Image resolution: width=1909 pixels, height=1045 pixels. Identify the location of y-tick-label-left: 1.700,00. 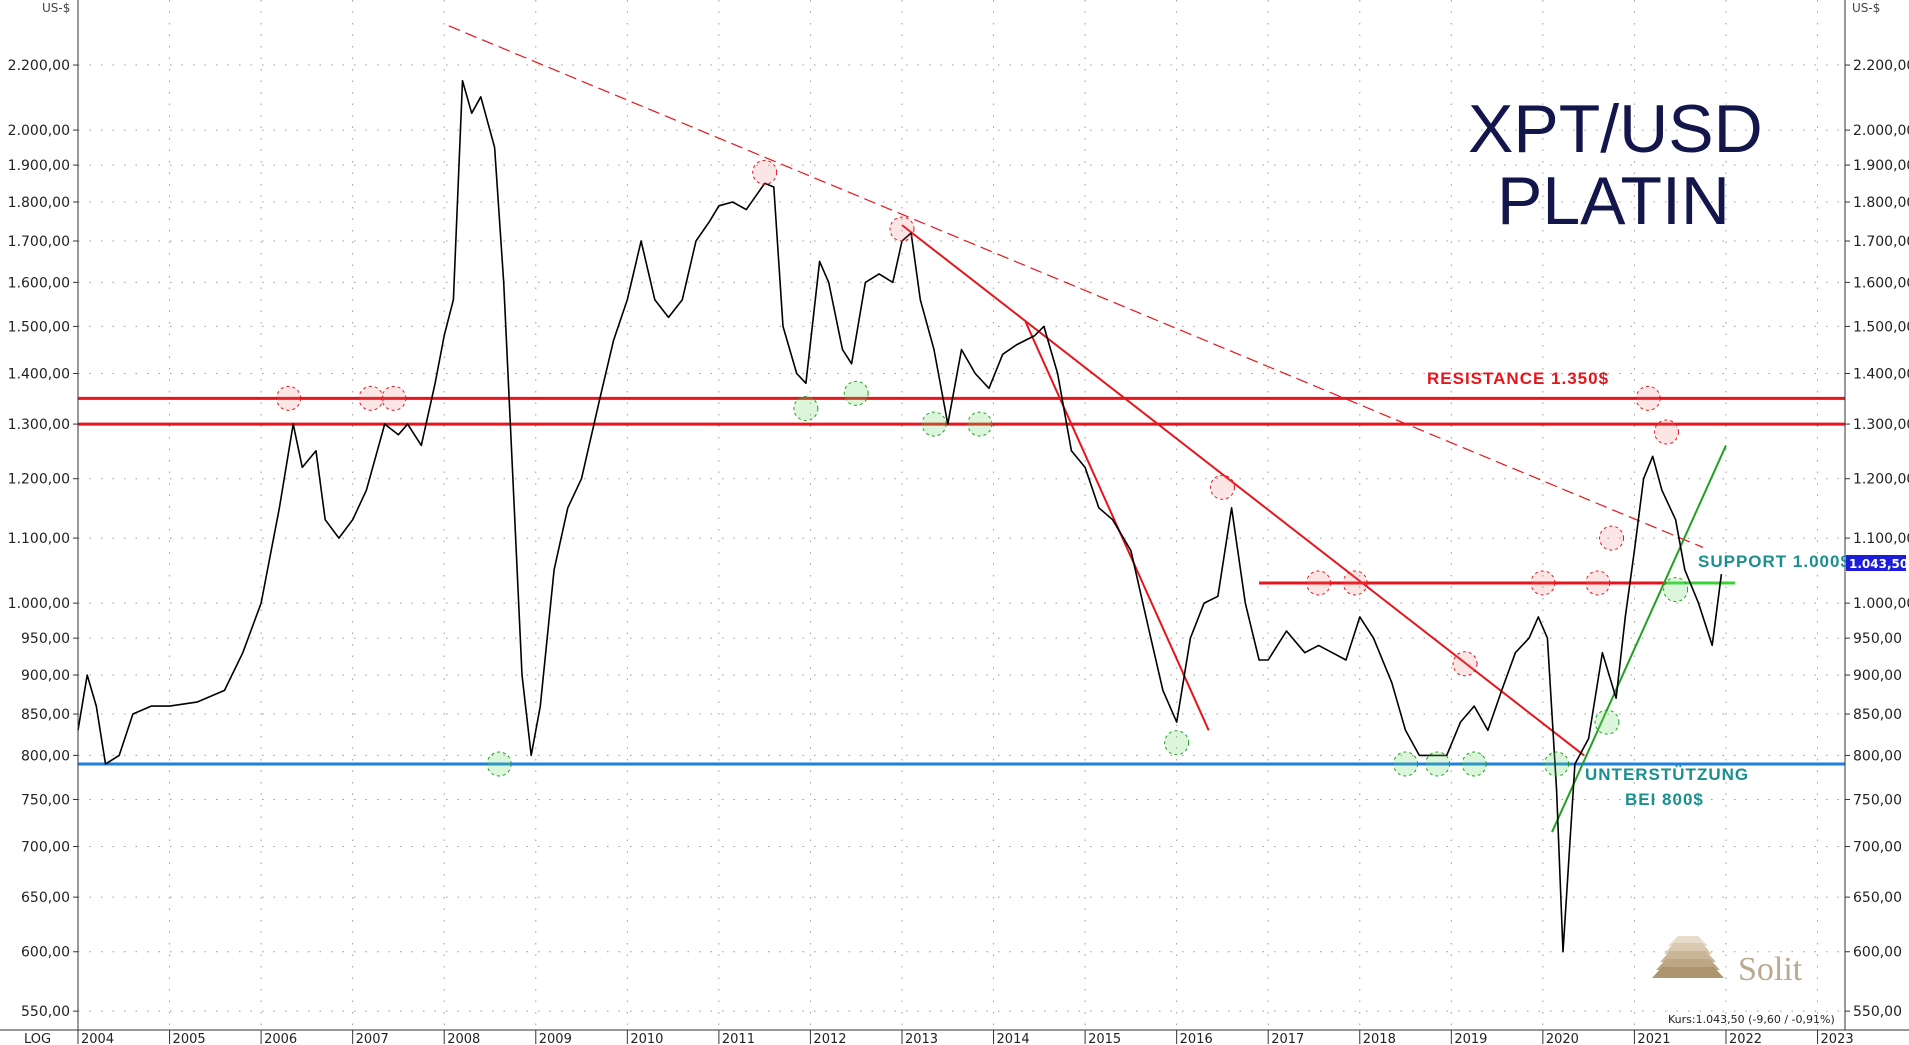
(39, 242).